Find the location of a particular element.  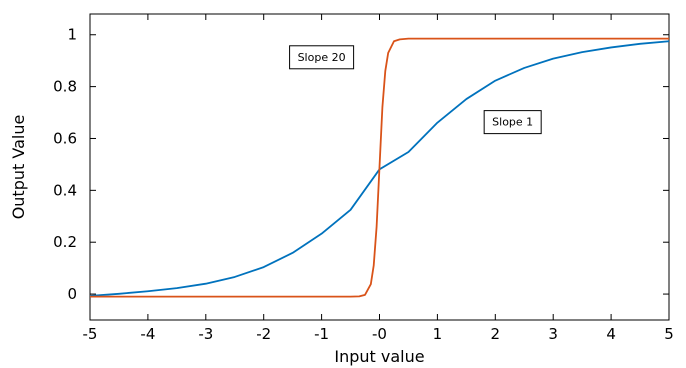

y-tick-label: 0.4 is located at coordinates (65, 190).